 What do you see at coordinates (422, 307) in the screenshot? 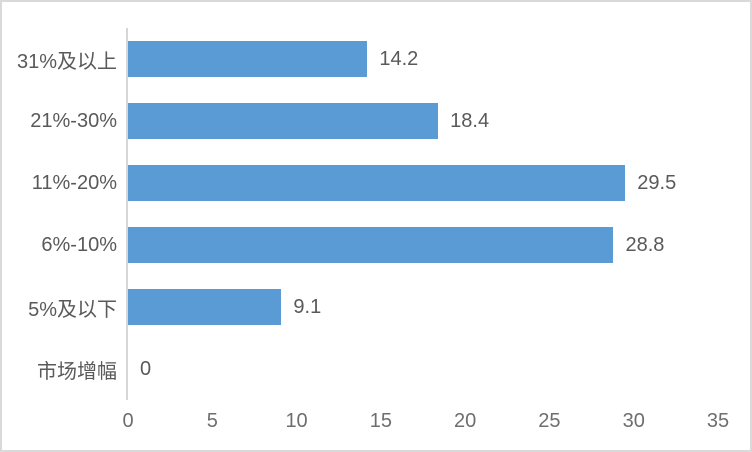
I see `bar-track: 9.1` at bounding box center [422, 307].